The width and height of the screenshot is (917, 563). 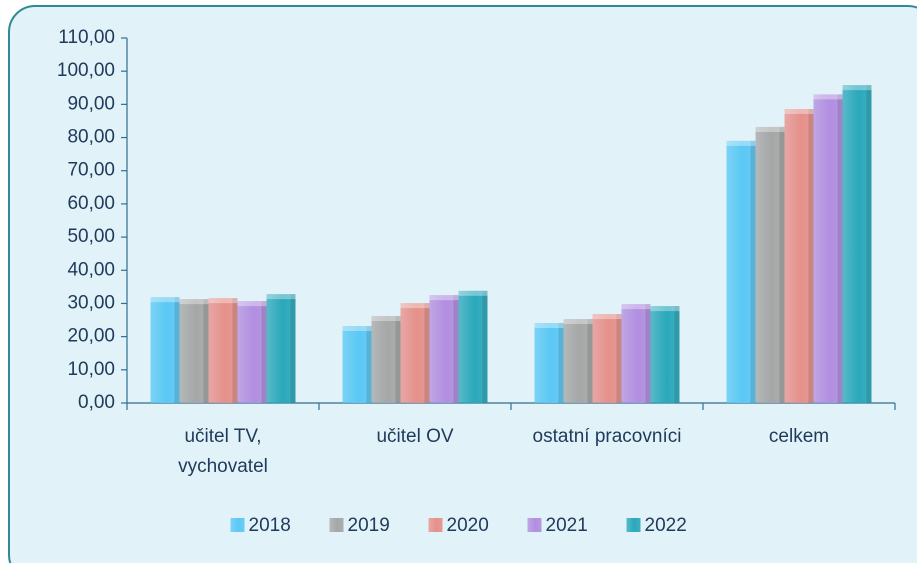 I want to click on y-tick-label: 0,00, so click(x=96, y=402).